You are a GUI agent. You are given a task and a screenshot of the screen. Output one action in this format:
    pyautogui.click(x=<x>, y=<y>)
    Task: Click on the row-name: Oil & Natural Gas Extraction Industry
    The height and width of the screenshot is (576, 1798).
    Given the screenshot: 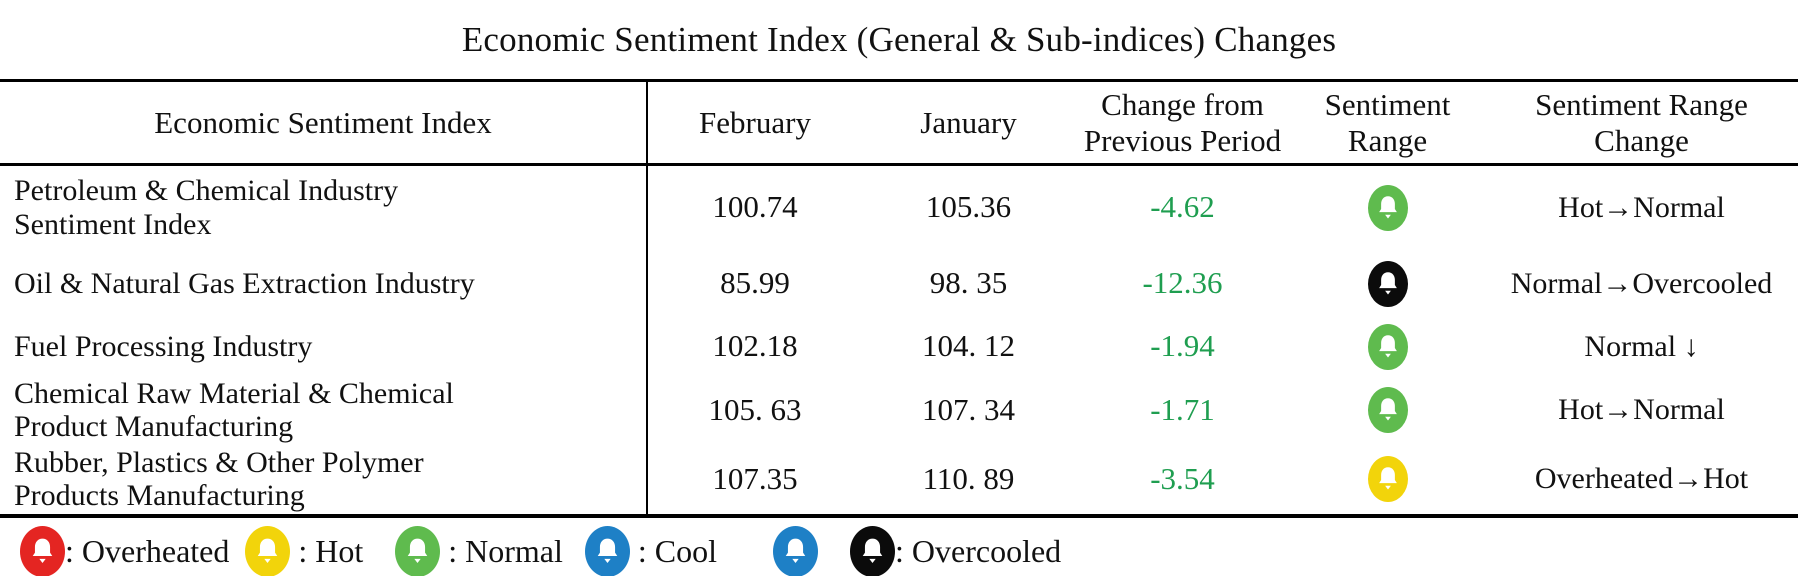 What is the action you would take?
    pyautogui.click(x=324, y=283)
    